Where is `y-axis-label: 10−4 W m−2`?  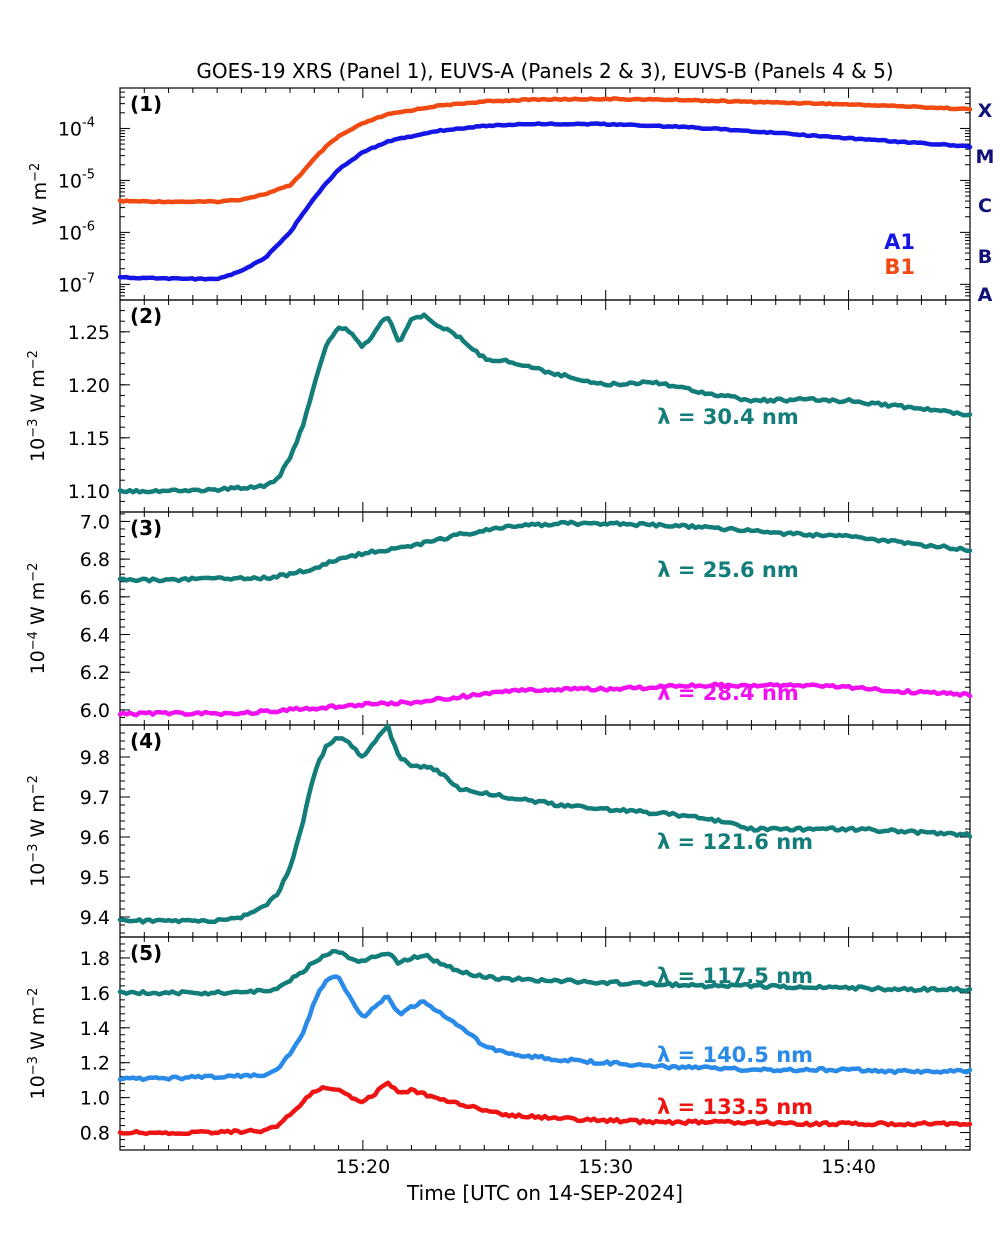
y-axis-label: 10−4 W m−2 is located at coordinates (38, 619).